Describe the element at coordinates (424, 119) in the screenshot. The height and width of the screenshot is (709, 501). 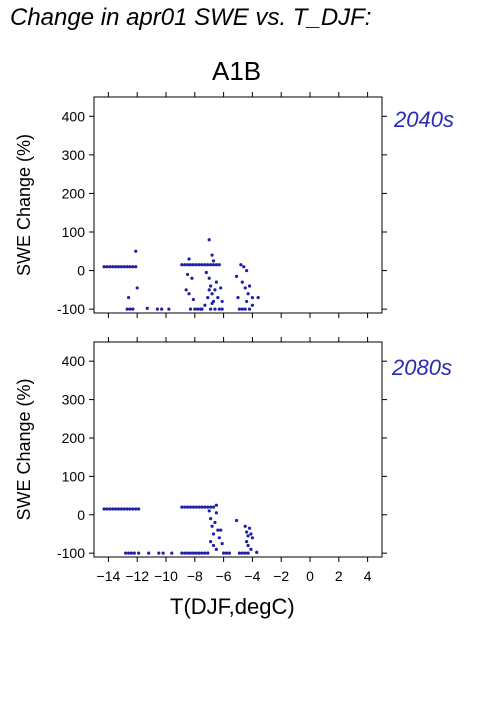
I see `period-label-2040s: 2040s` at that location.